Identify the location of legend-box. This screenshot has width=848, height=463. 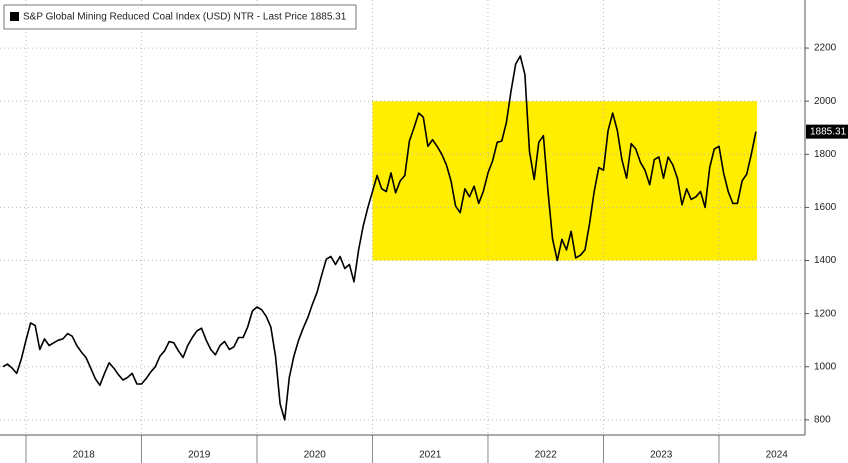
(180, 17).